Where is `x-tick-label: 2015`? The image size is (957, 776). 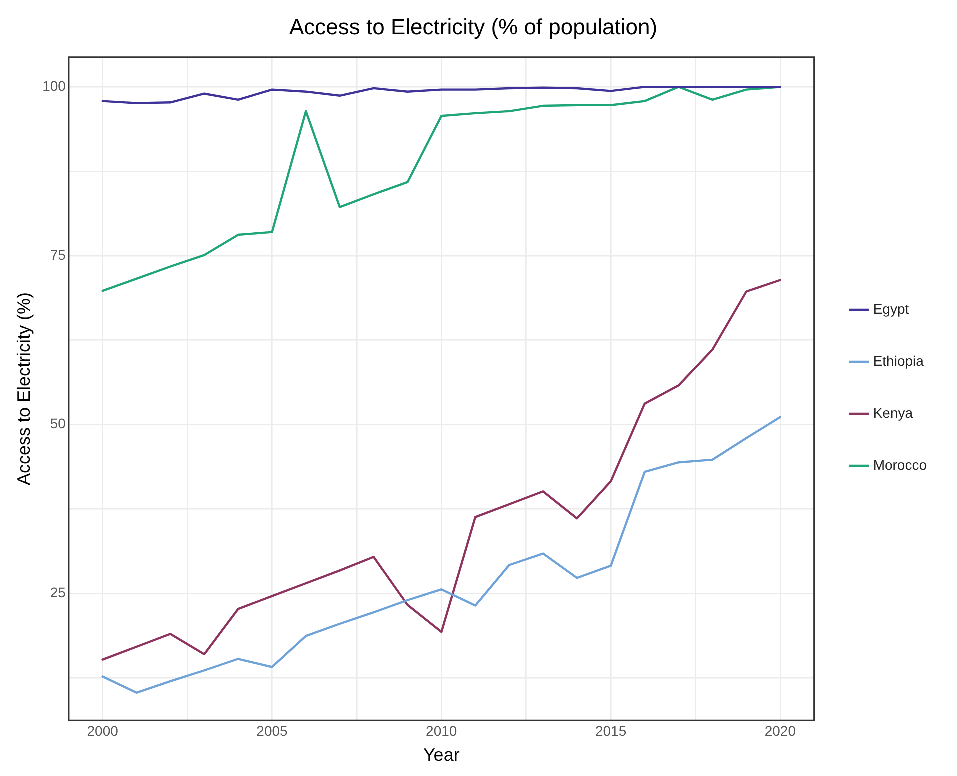
x-tick-label: 2015 is located at coordinates (611, 730).